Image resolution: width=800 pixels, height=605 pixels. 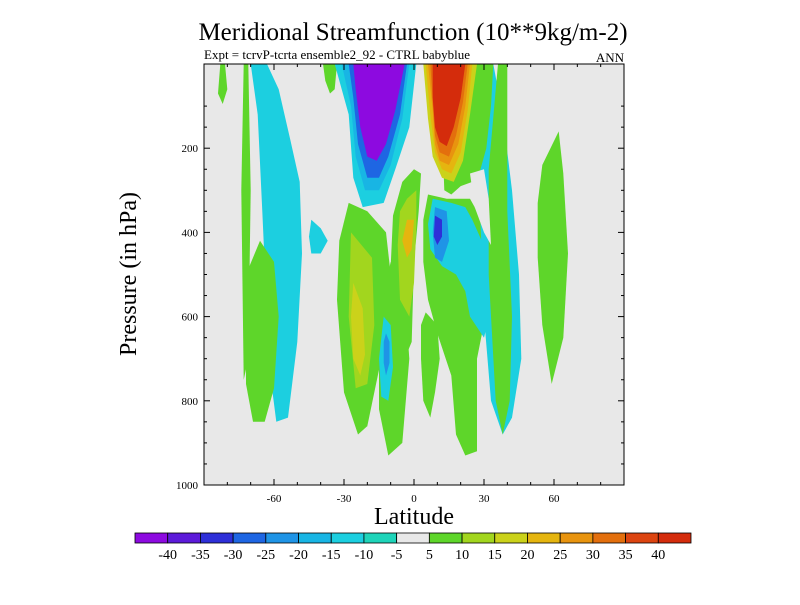 What do you see at coordinates (412, 32) in the screenshot?
I see `chart-title: Meridional Streamfunction (10**9kg/m-2)` at bounding box center [412, 32].